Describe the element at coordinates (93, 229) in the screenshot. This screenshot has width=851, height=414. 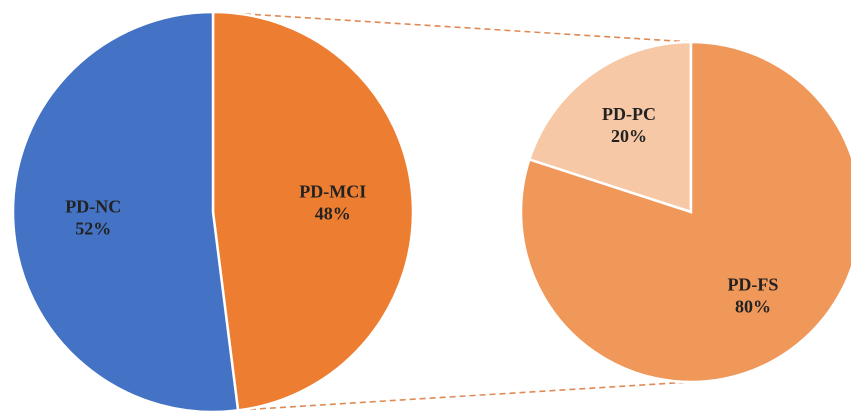
I see `slice-value: 52%` at that location.